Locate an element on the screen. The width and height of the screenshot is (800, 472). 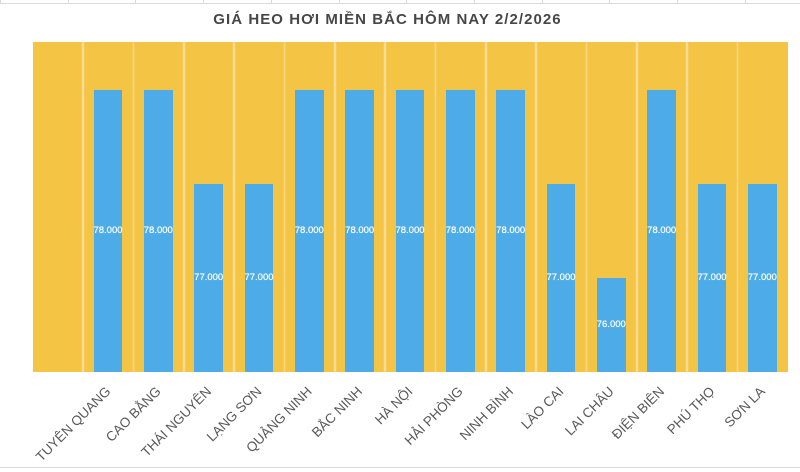
svg-text: PHÚ THỌ is located at coordinates (690, 410).